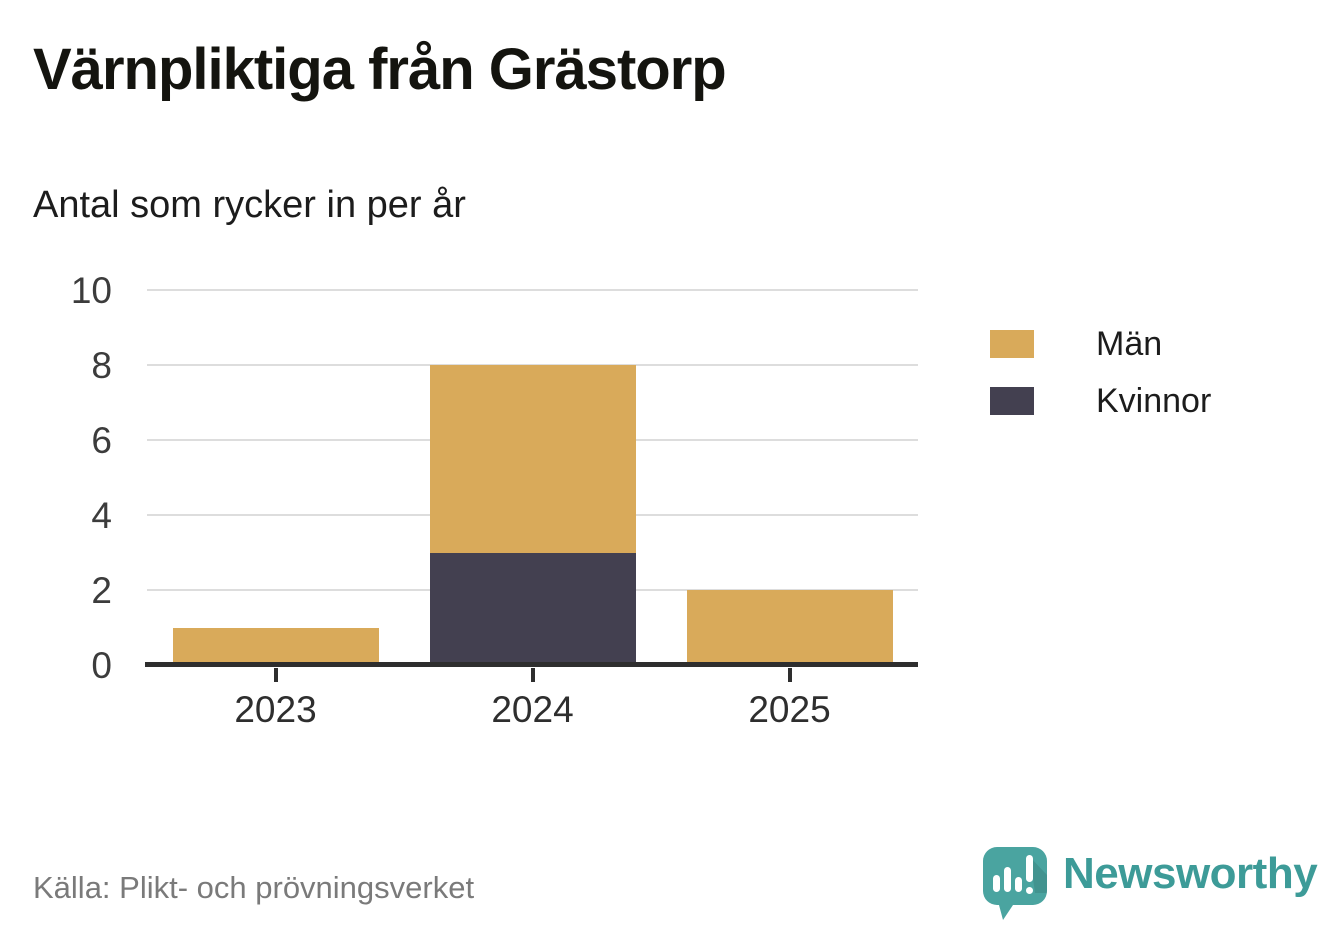 The width and height of the screenshot is (1322, 939). What do you see at coordinates (1190, 873) in the screenshot?
I see `newsworthy-wordmark: Newsworthy` at bounding box center [1190, 873].